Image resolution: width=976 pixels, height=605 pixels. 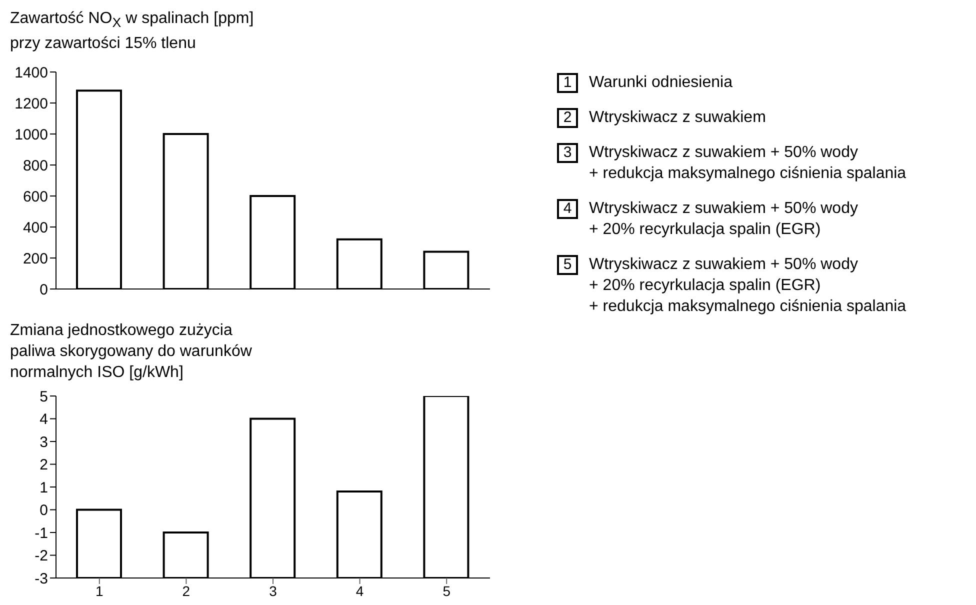 What do you see at coordinates (567, 209) in the screenshot?
I see `category-label: 4` at bounding box center [567, 209].